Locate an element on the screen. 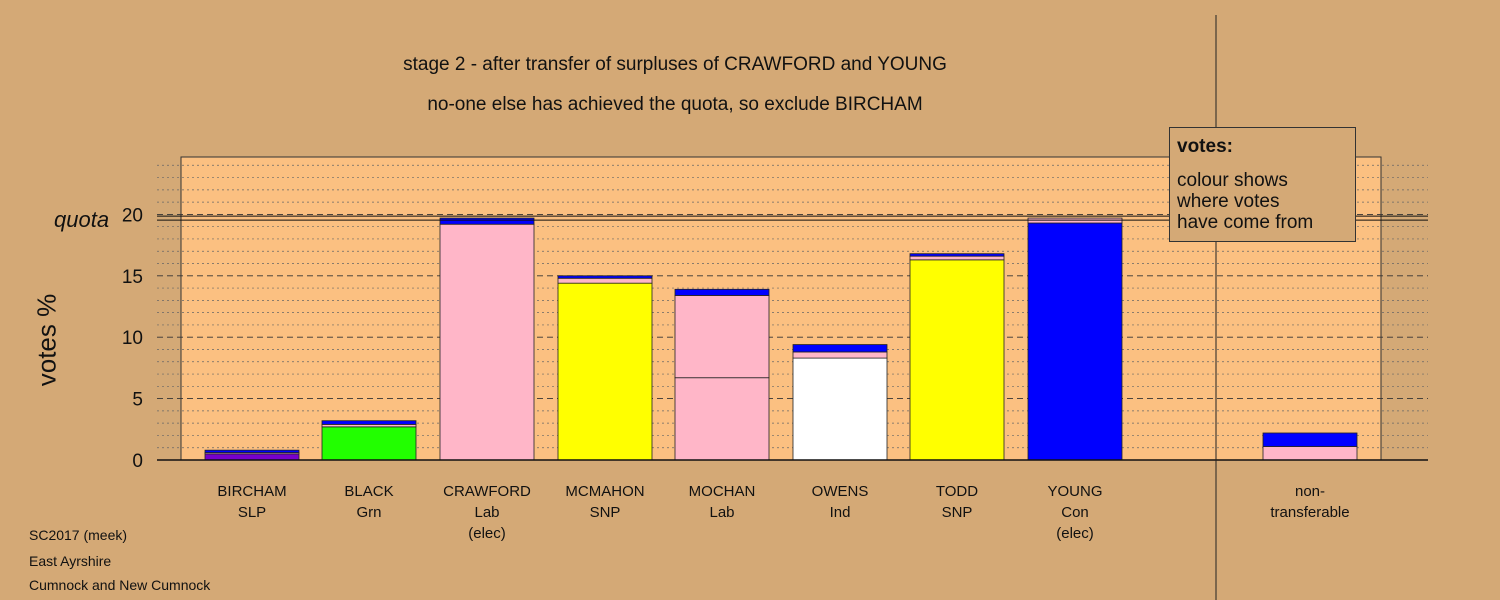 The height and width of the screenshot is (600, 1500). category-label: MOCHAN Lab is located at coordinates (722, 502).